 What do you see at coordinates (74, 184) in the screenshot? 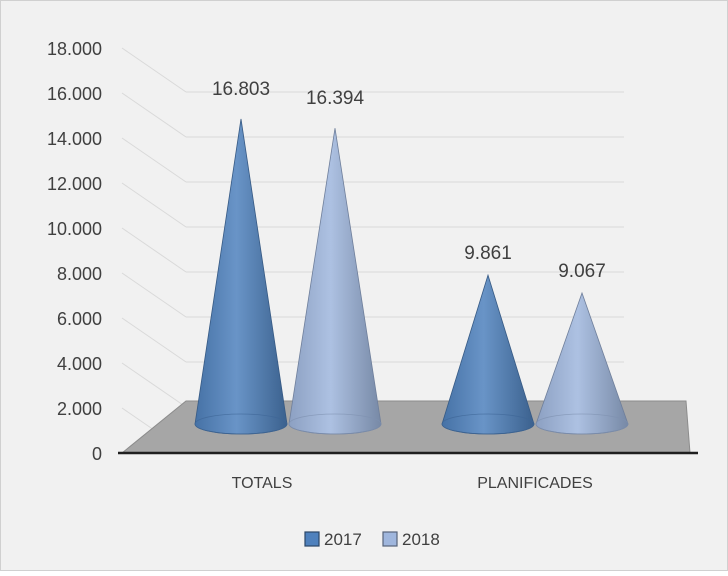
I see `y-tick-label: 12.000` at bounding box center [74, 184].